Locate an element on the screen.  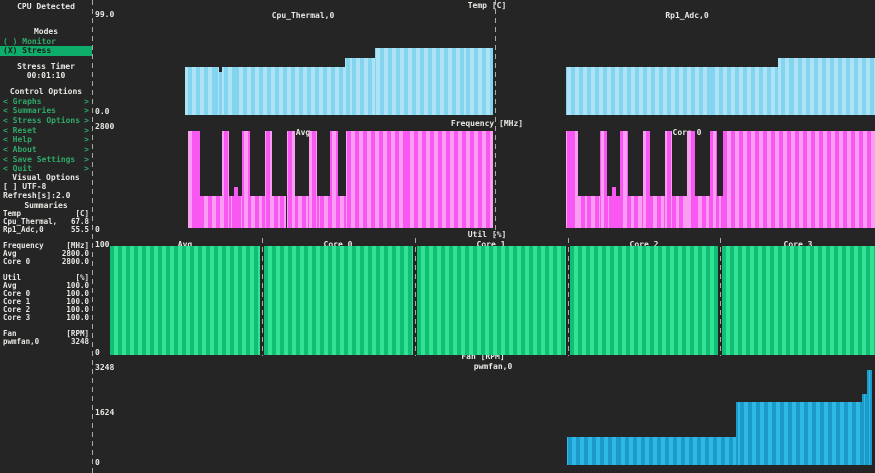
graph-temp-right is located at coordinates (687, 64).